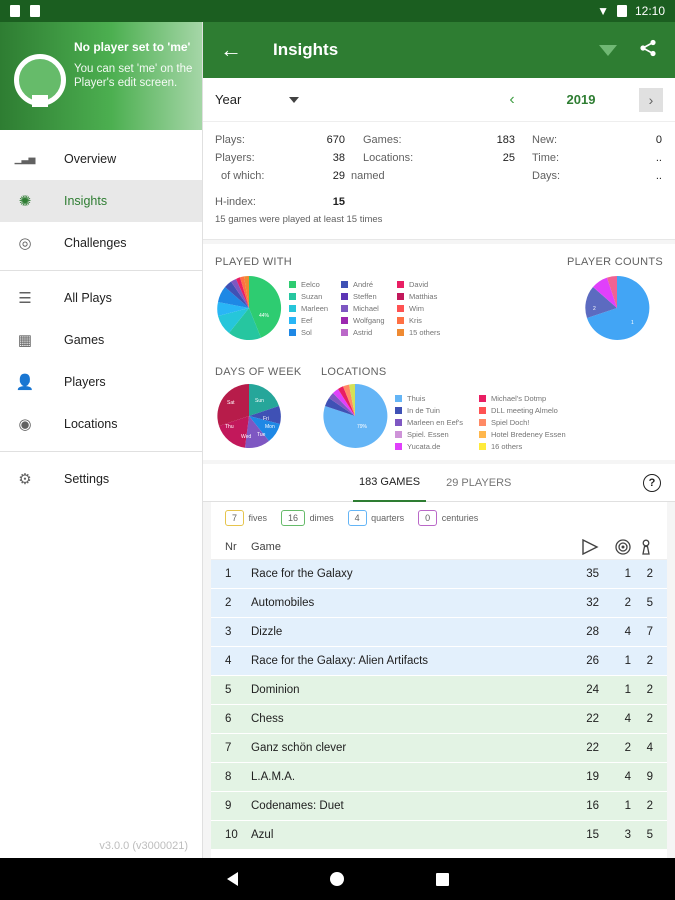 The height and width of the screenshot is (900, 675). Describe the element at coordinates (258, 518) in the screenshot. I see `badge-label: fives` at that location.